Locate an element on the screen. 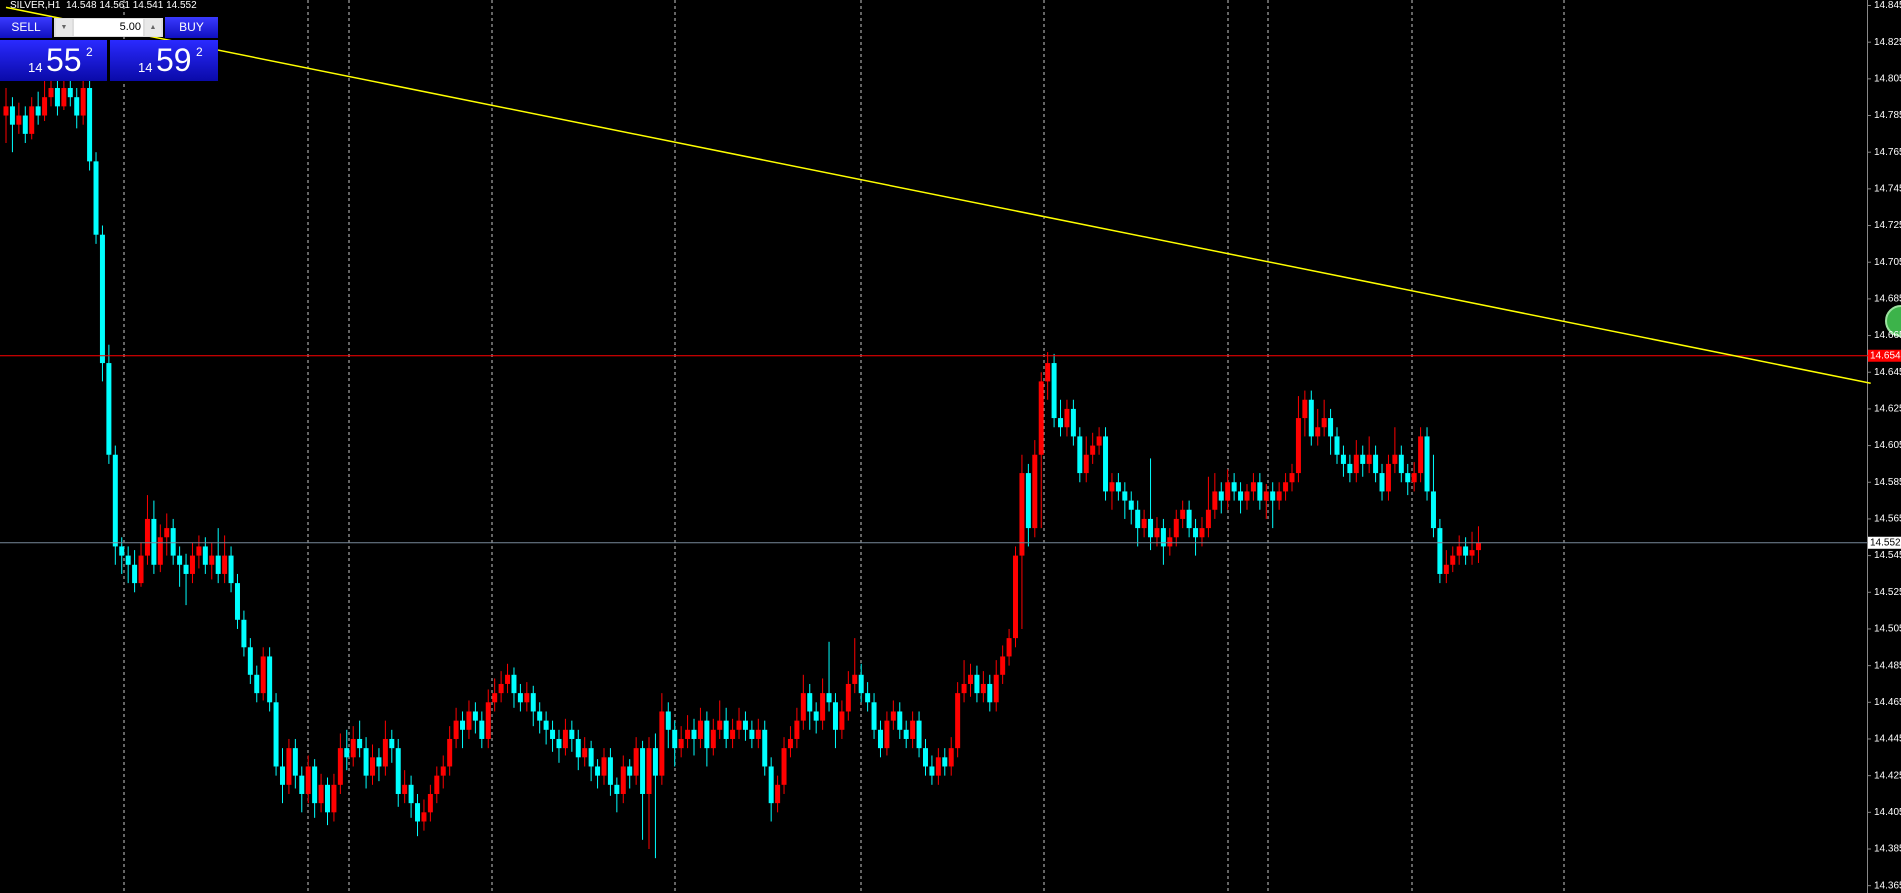 The width and height of the screenshot is (1901, 893). price-frac: 2 is located at coordinates (89, 52).